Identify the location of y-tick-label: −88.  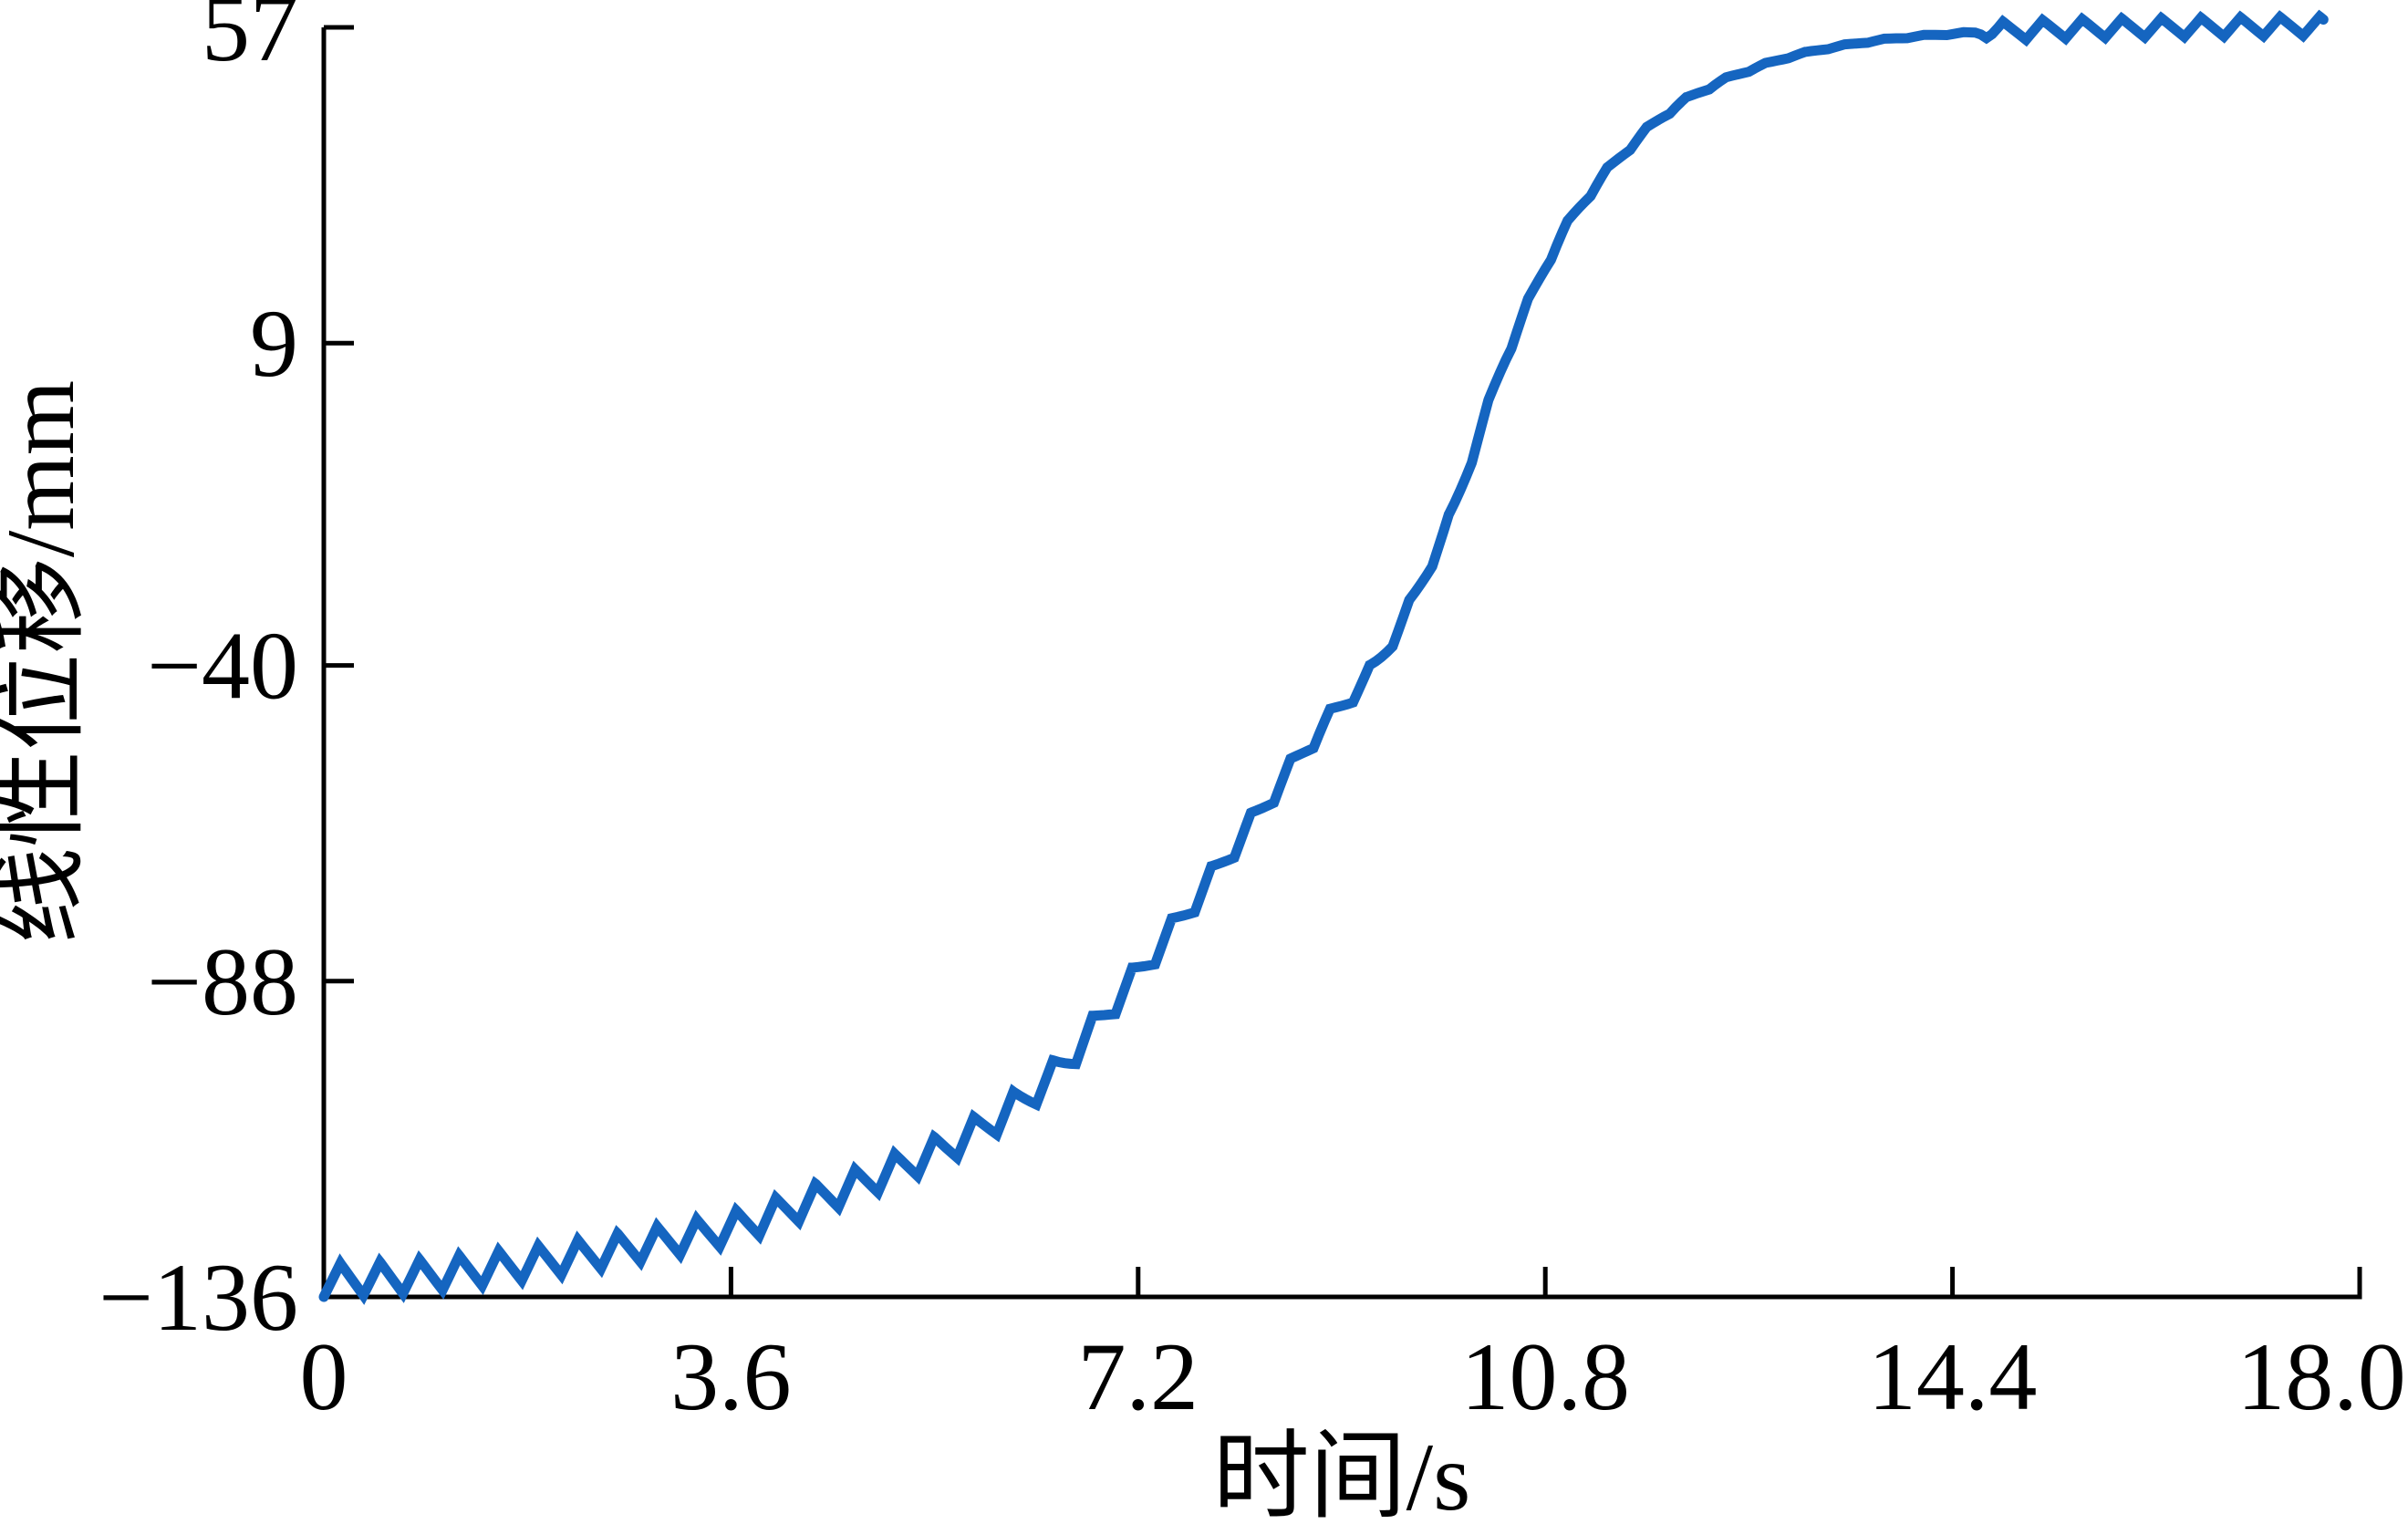
(222, 981).